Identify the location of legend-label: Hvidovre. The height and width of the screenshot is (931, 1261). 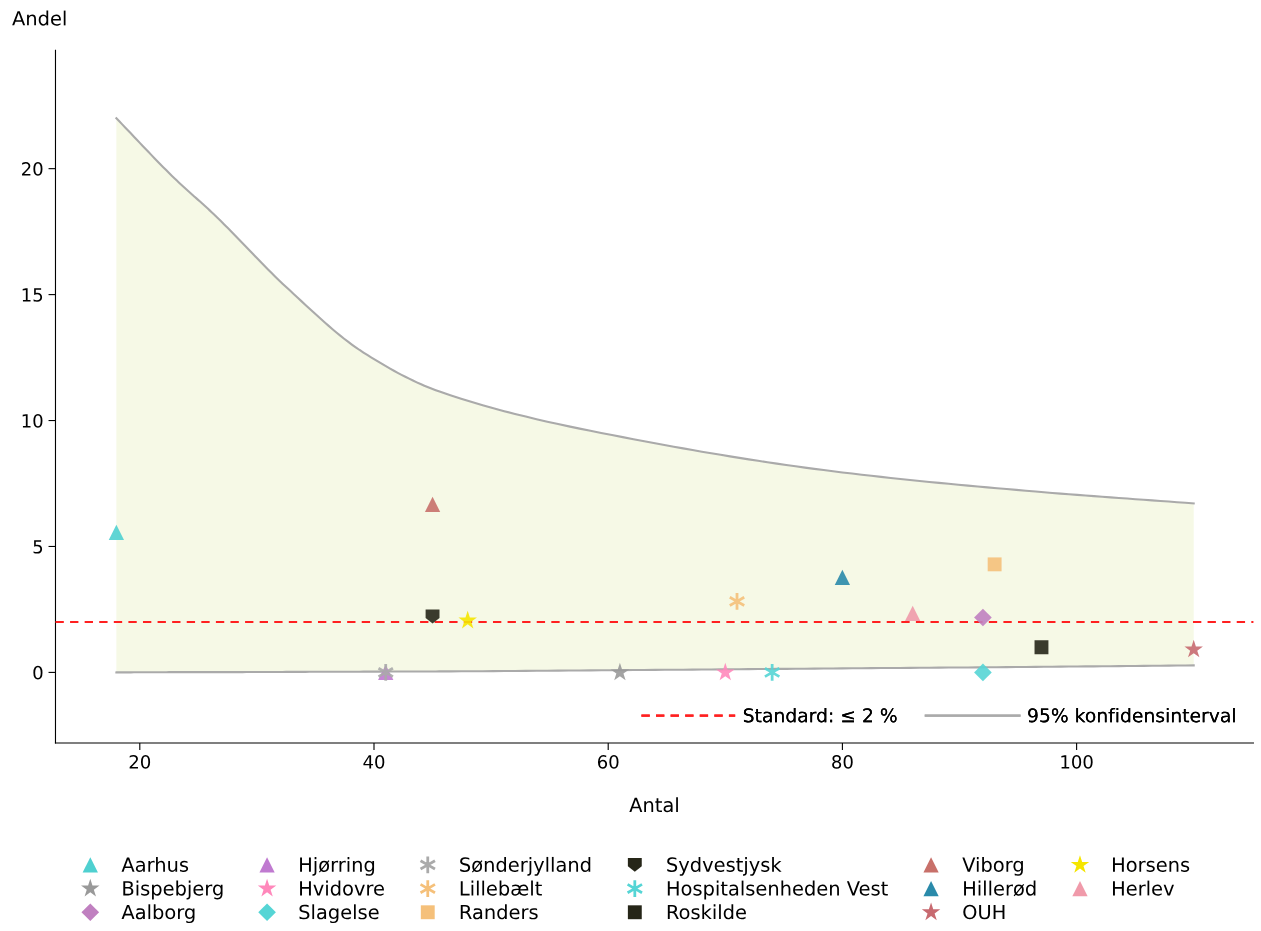
(342, 888).